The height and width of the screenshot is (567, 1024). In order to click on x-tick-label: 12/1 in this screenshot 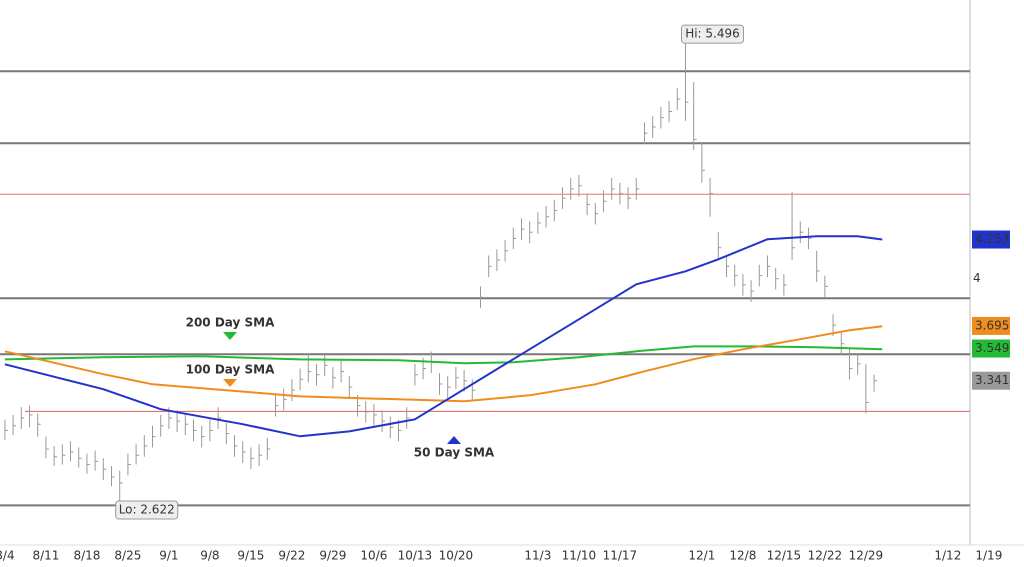, I will do `click(701, 556)`.